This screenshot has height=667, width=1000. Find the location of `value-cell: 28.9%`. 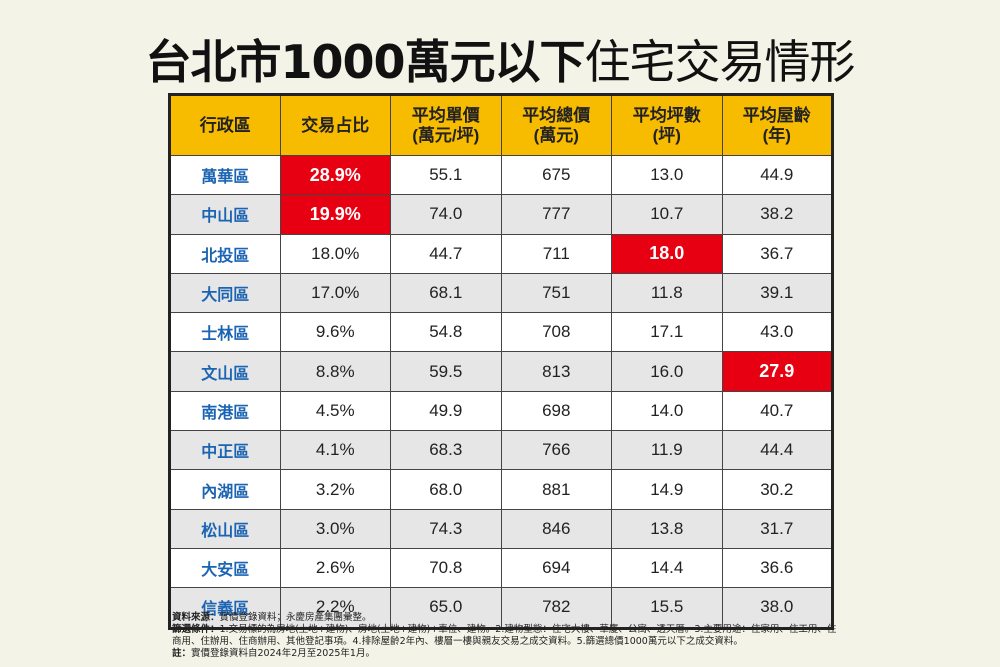

value-cell: 28.9% is located at coordinates (335, 175).